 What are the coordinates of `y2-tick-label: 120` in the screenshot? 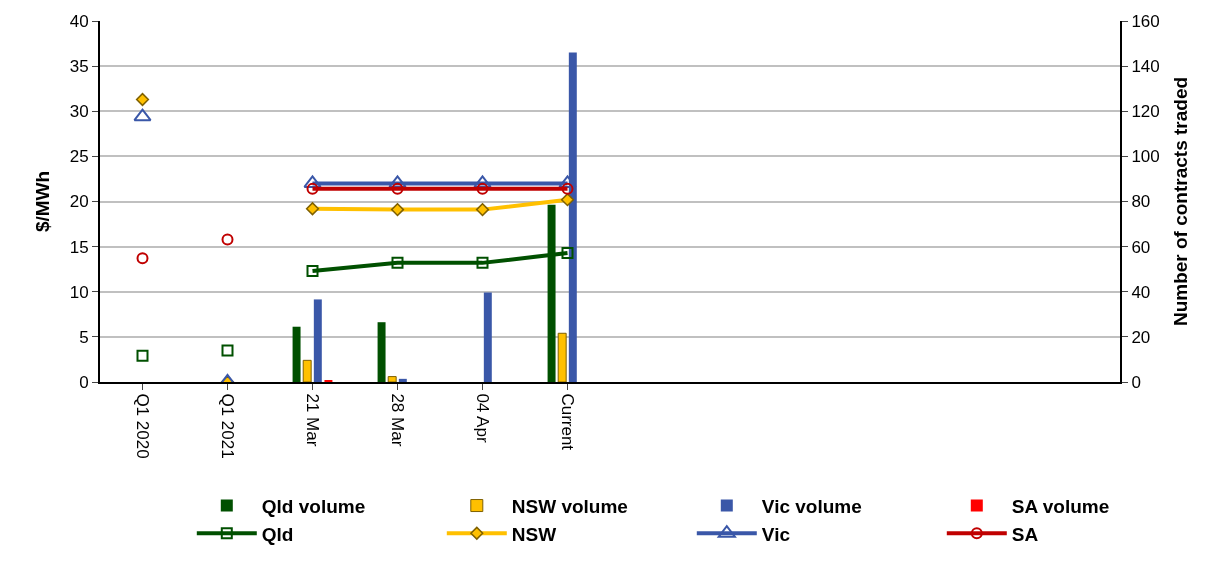 It's located at (1145, 112).